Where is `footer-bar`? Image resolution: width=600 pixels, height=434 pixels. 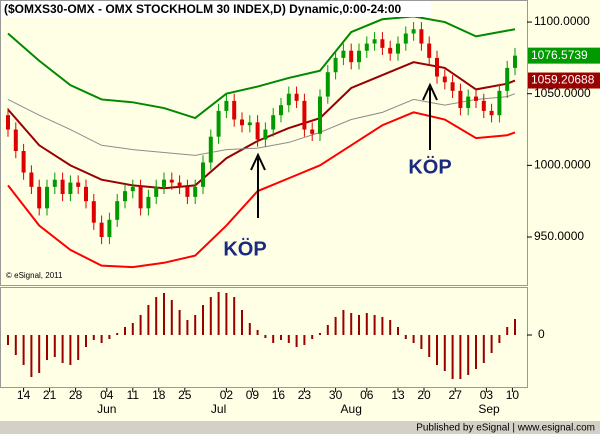 footer-bar is located at coordinates (300, 427).